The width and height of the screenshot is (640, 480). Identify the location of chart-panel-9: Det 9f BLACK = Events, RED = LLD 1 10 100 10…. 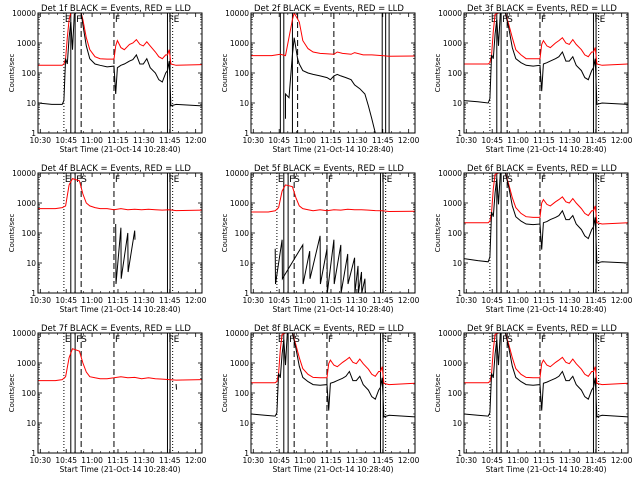
(533, 399).